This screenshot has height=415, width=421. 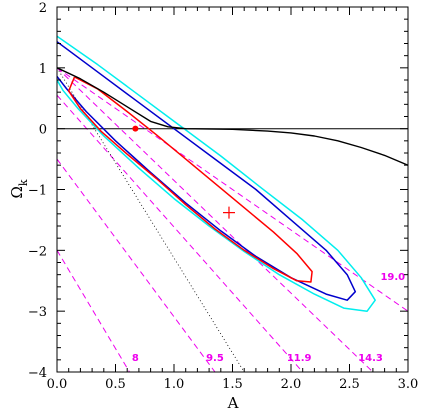 What do you see at coordinates (299, 358) in the screenshot?
I see `age-line-label-2: 11.9` at bounding box center [299, 358].